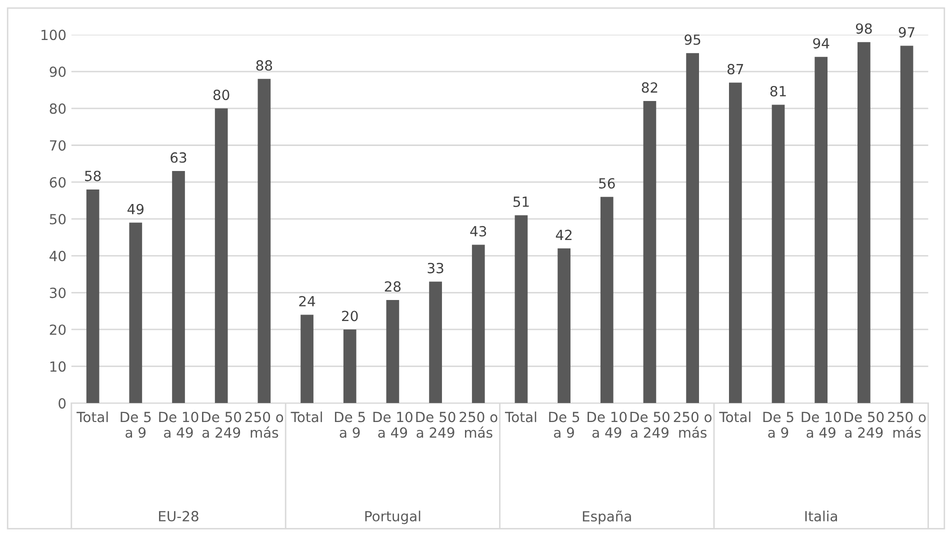  I want to click on text: Portugal, so click(392, 517).